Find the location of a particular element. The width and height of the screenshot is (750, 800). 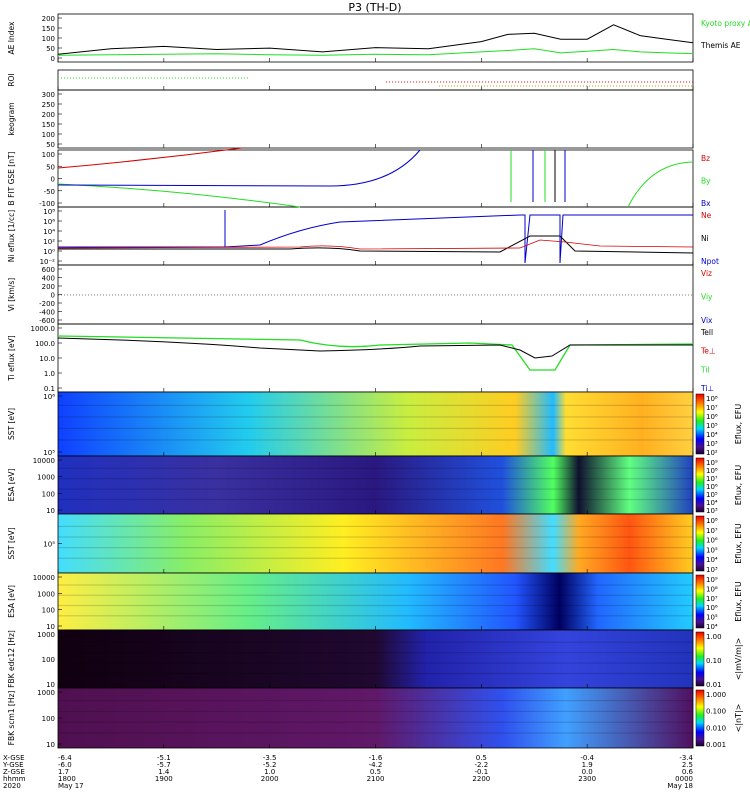

colorbar-tick-label: 0.100 is located at coordinates (716, 712).